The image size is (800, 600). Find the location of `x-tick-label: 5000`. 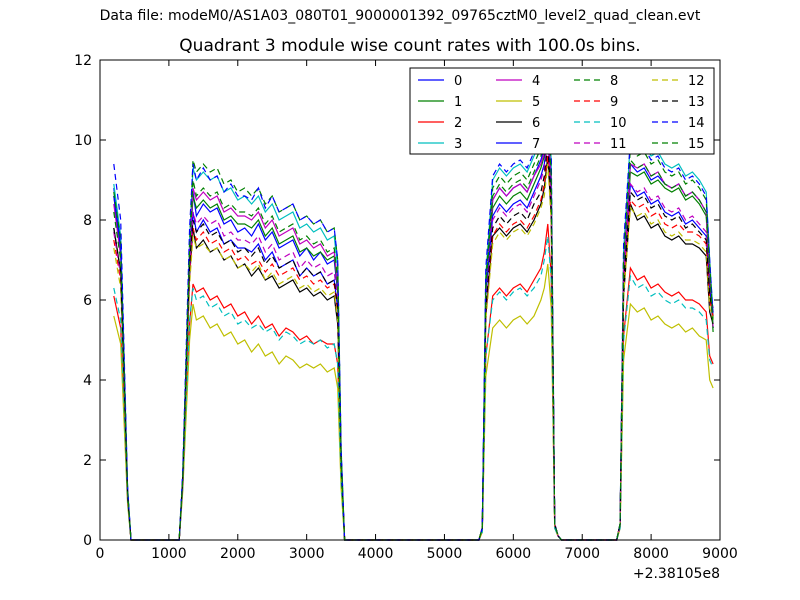

x-tick-label: 5000 is located at coordinates (445, 554).